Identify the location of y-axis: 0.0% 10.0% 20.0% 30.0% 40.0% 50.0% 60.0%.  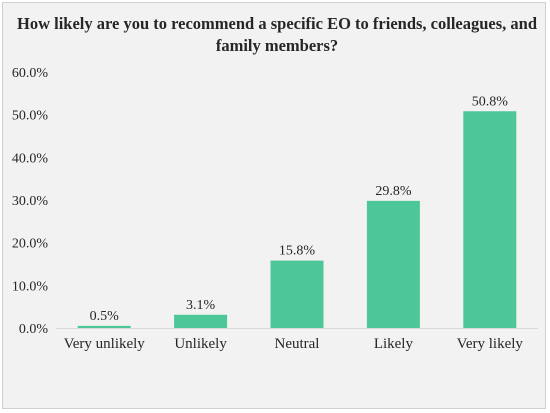
(30, 201).